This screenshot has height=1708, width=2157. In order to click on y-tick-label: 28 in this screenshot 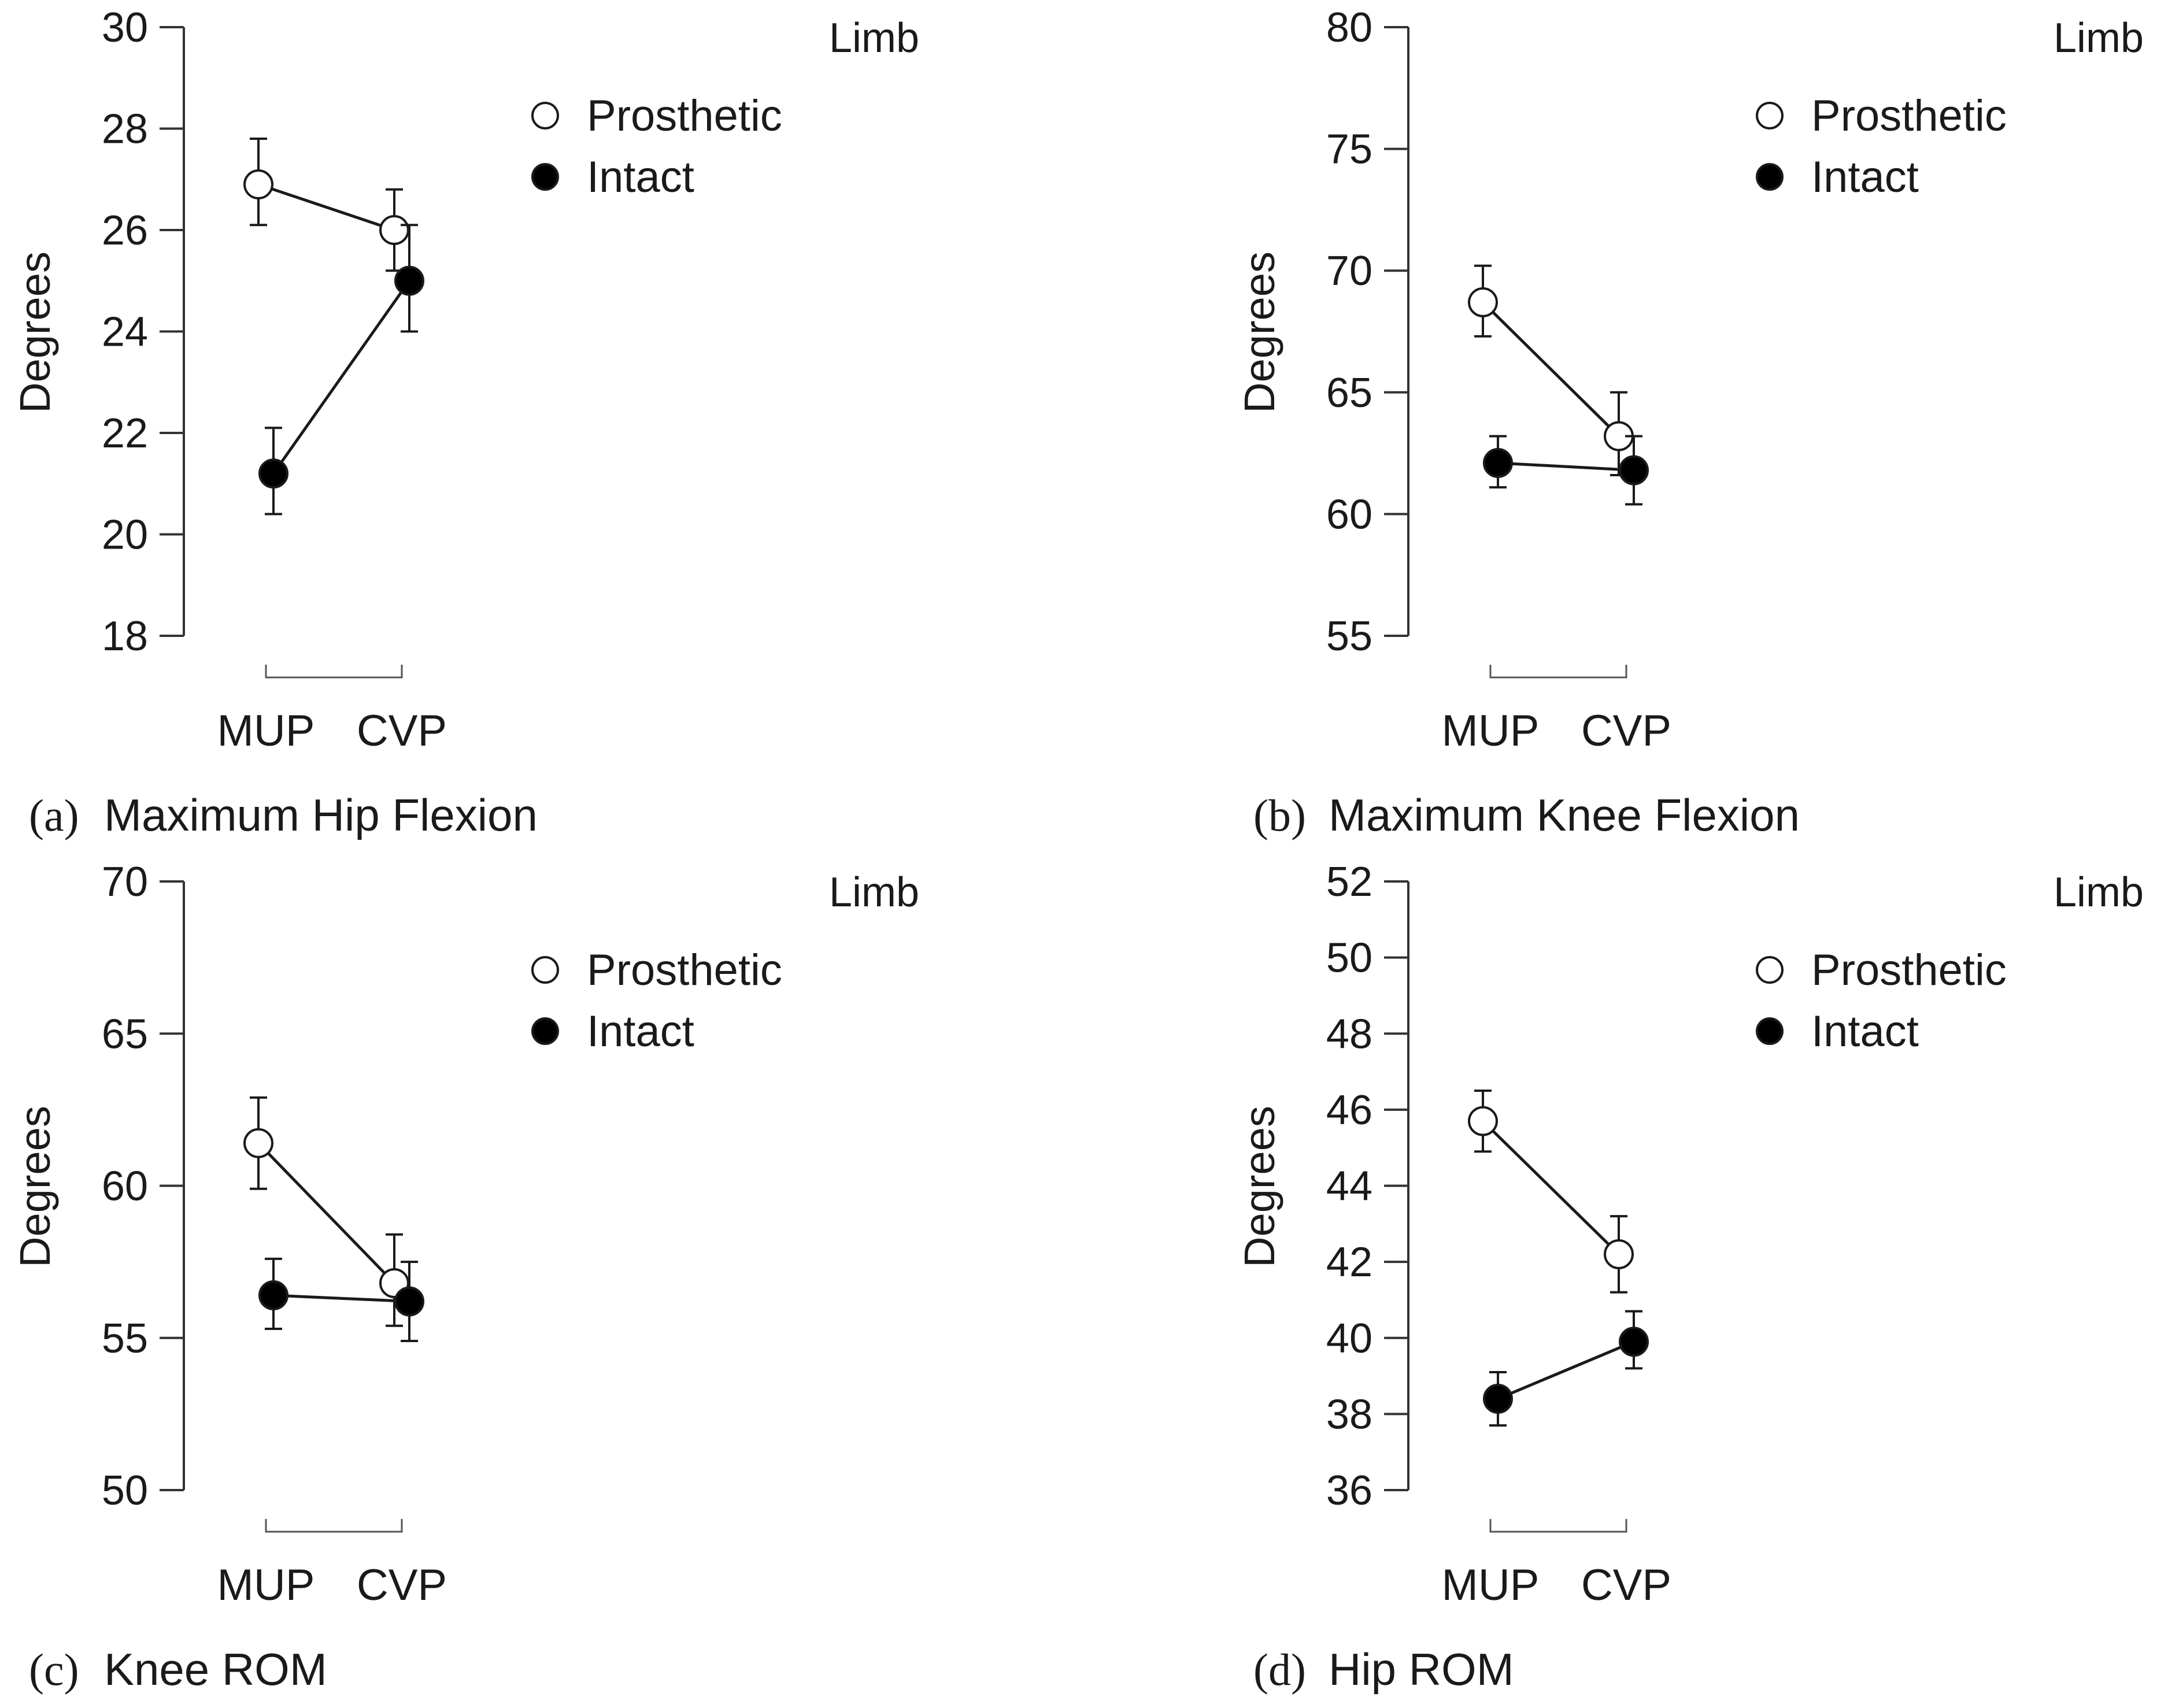, I will do `click(125, 129)`.